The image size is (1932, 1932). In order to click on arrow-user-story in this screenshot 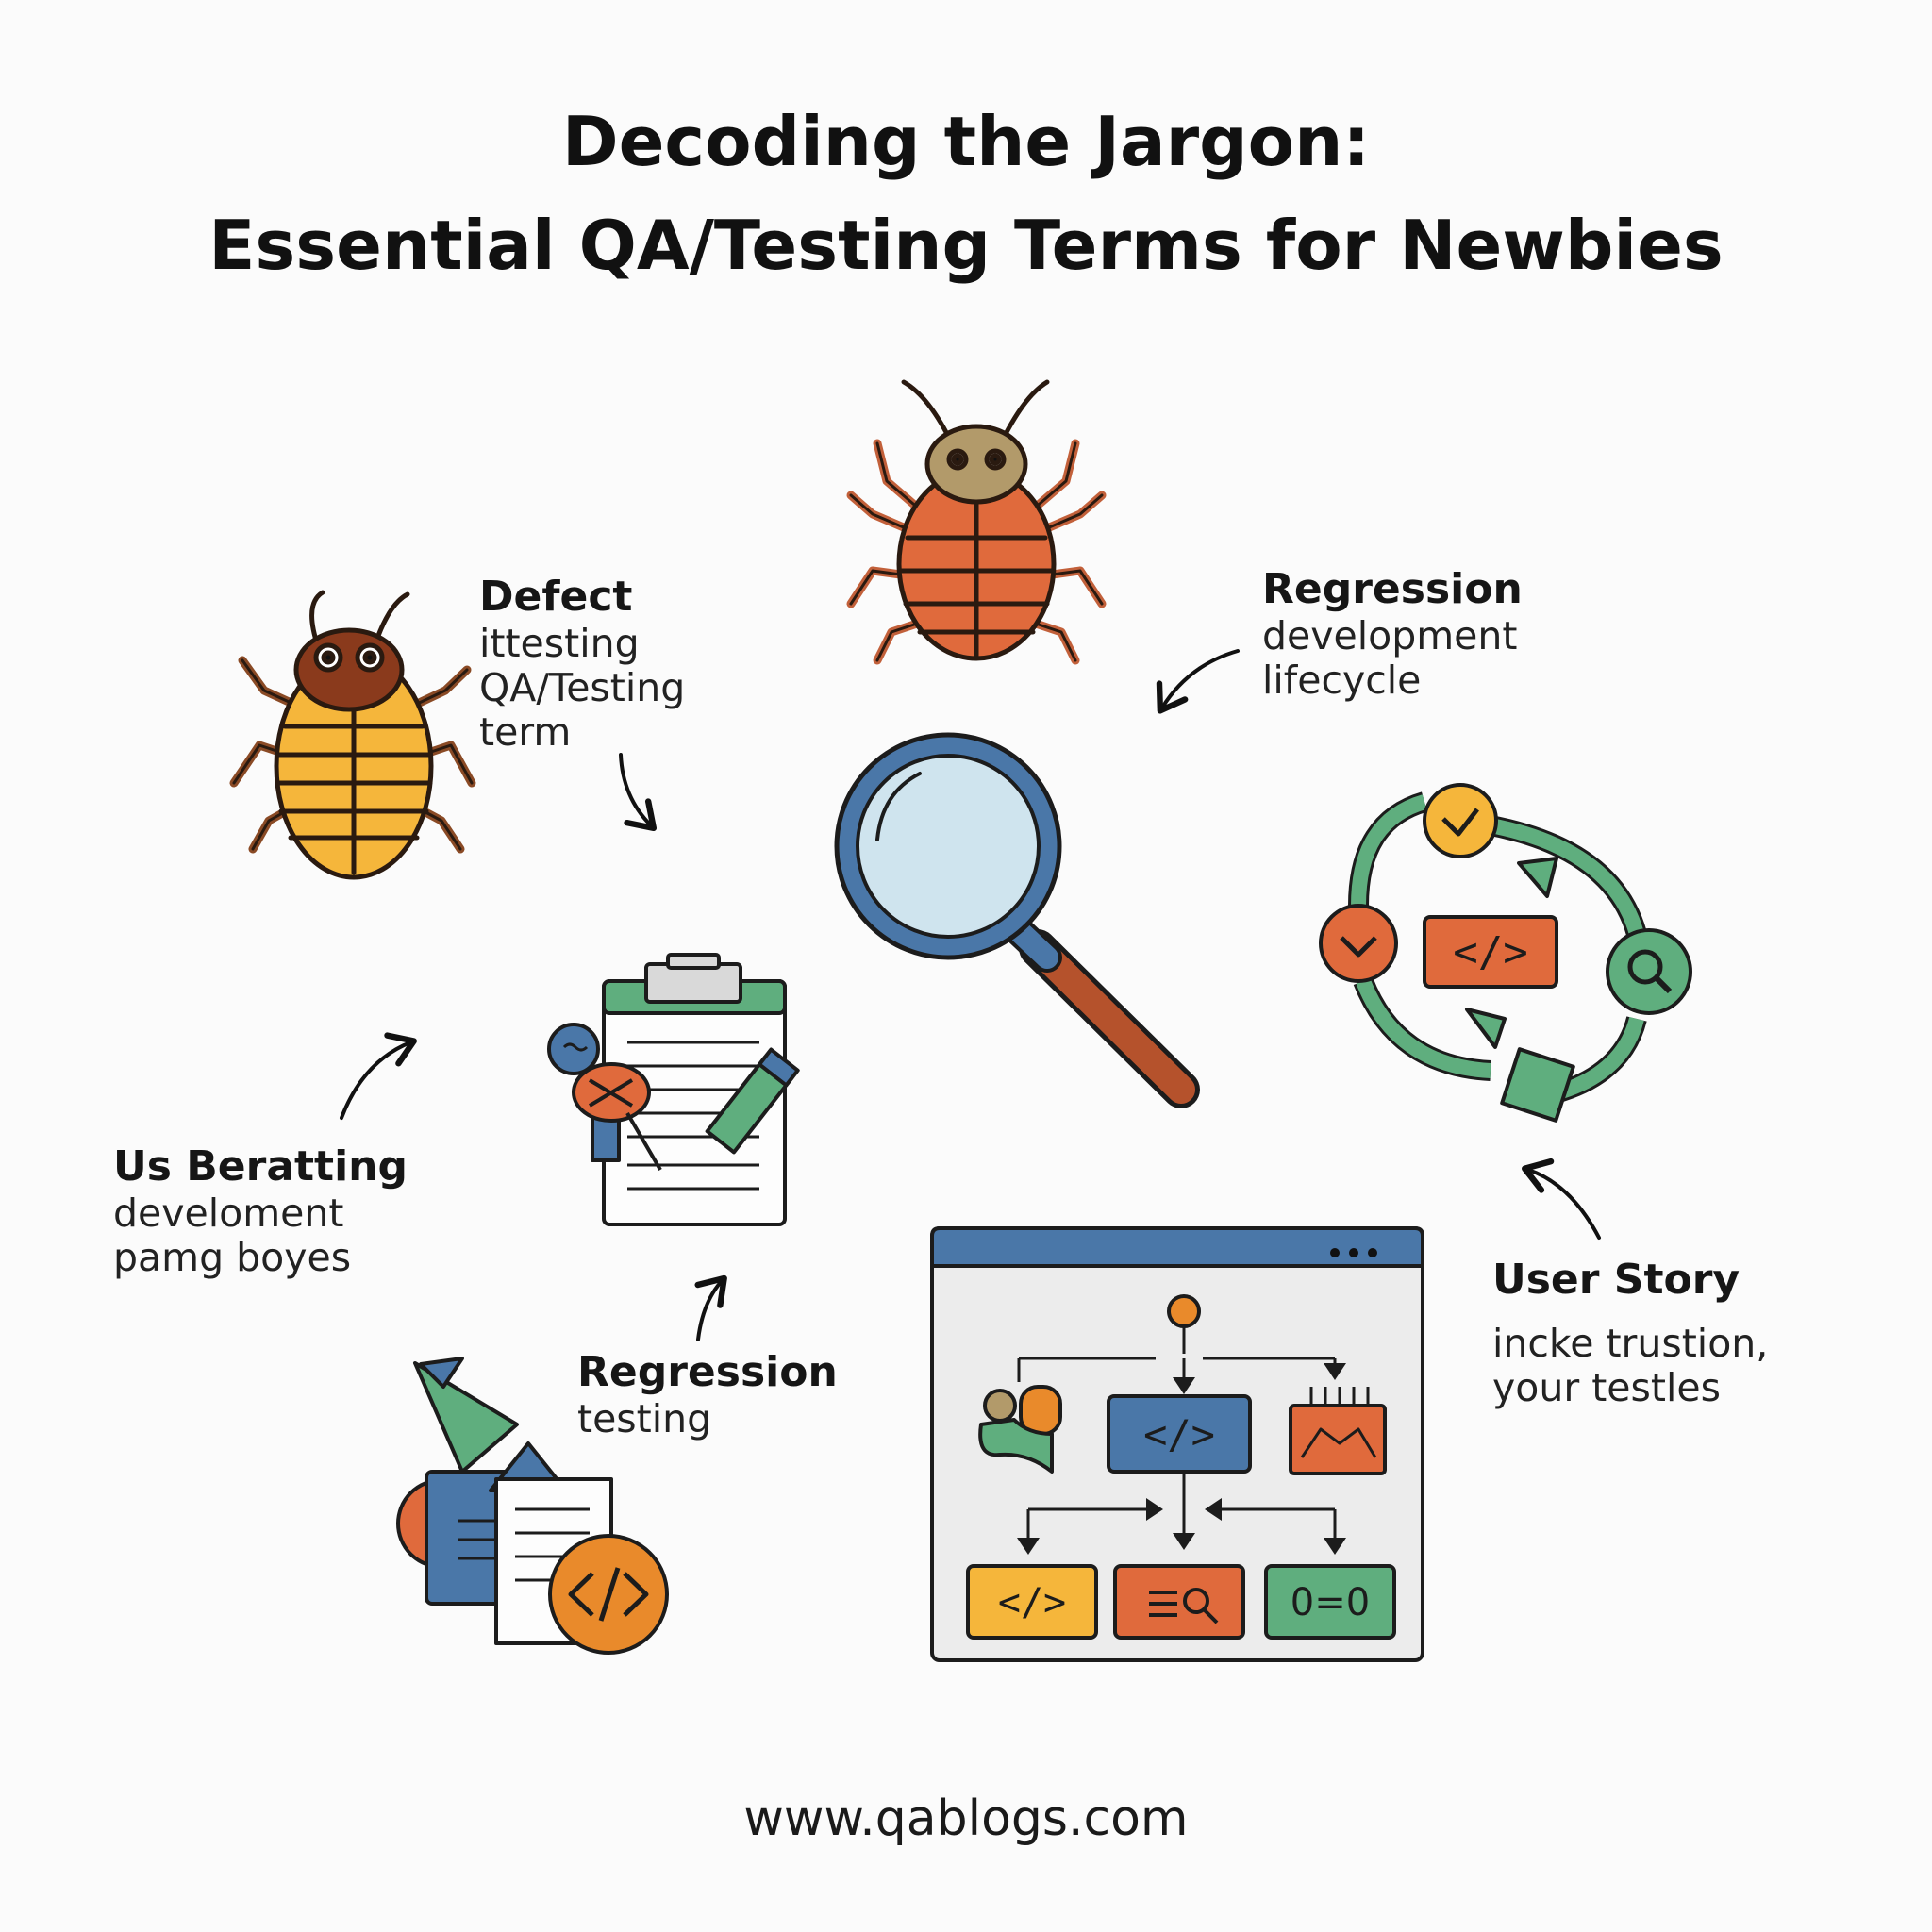, I will do `click(1562, 1199)`.